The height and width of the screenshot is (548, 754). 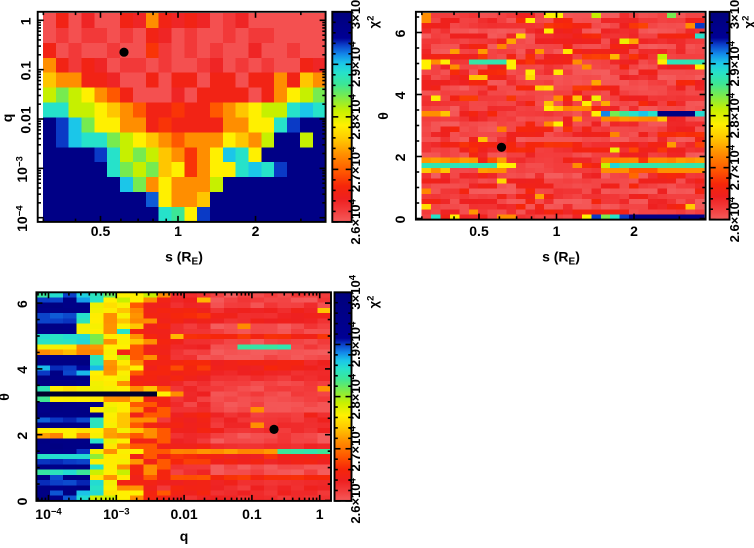 I want to click on svg-text: χ2, so click(x=747, y=22).